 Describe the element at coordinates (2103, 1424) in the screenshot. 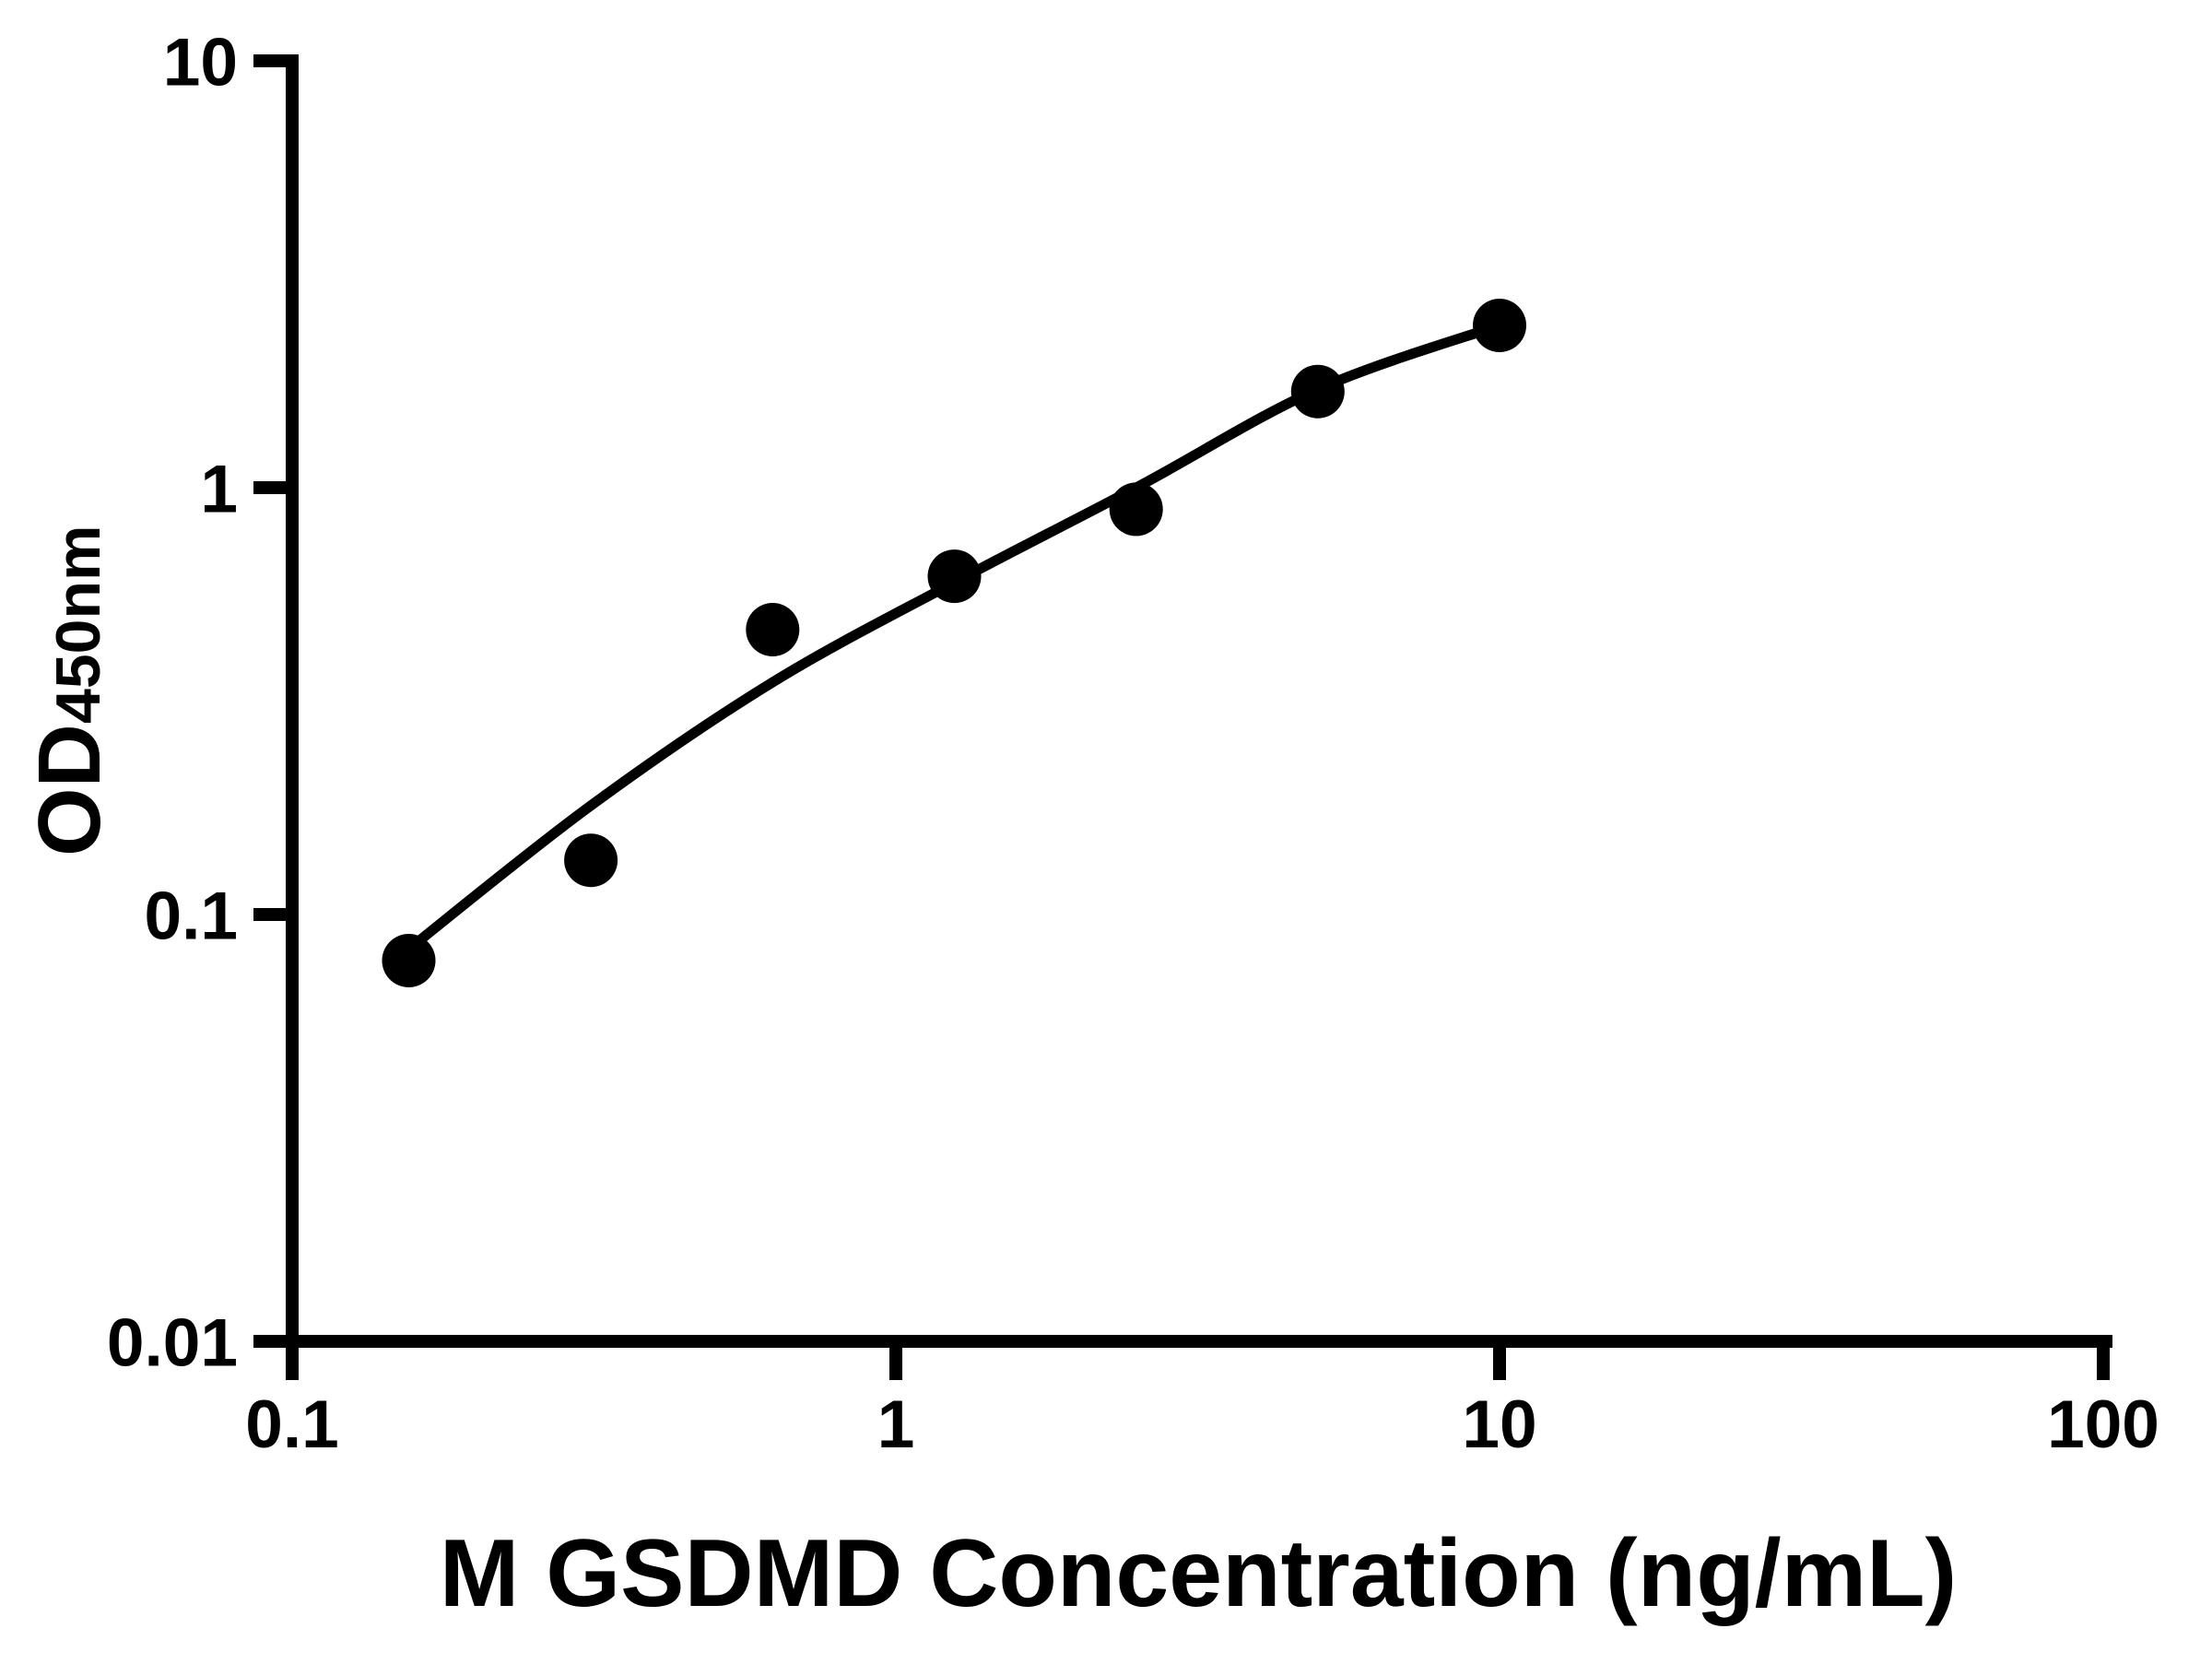

I see `x-tick-label: 100` at that location.